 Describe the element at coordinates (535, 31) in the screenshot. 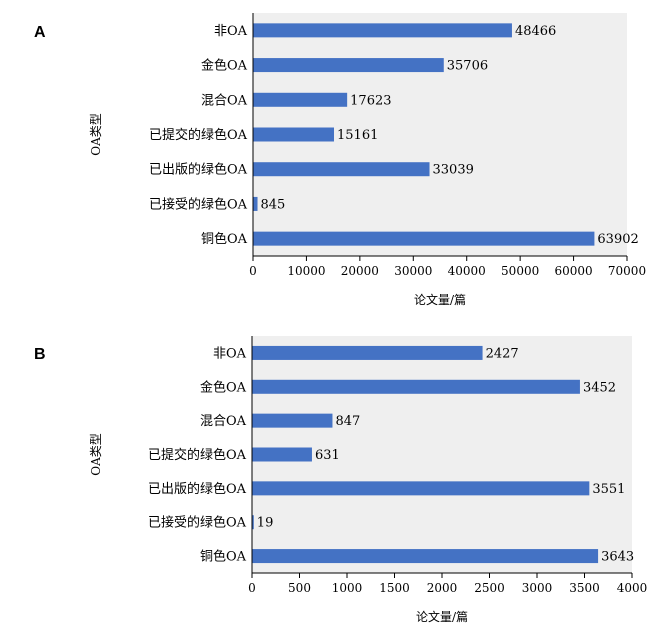

I see `value-label: 48466` at that location.